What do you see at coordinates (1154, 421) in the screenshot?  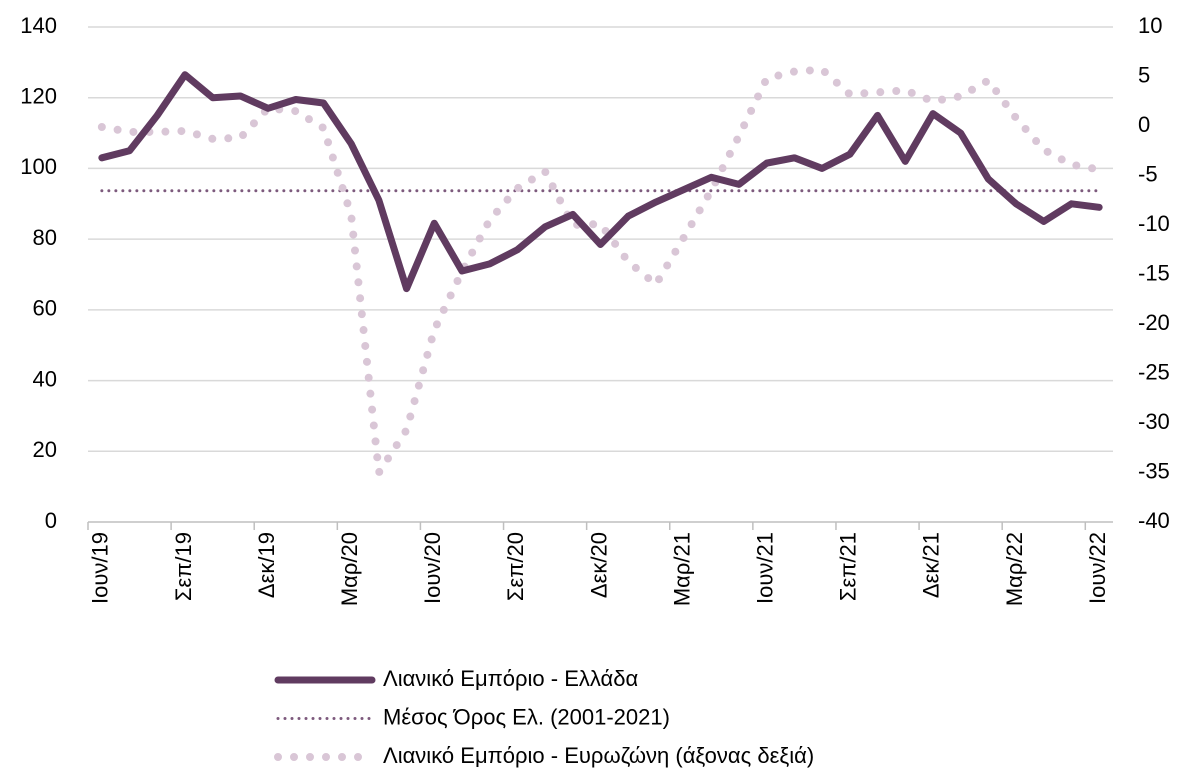 I see `y2-tick-label: -30` at bounding box center [1154, 421].